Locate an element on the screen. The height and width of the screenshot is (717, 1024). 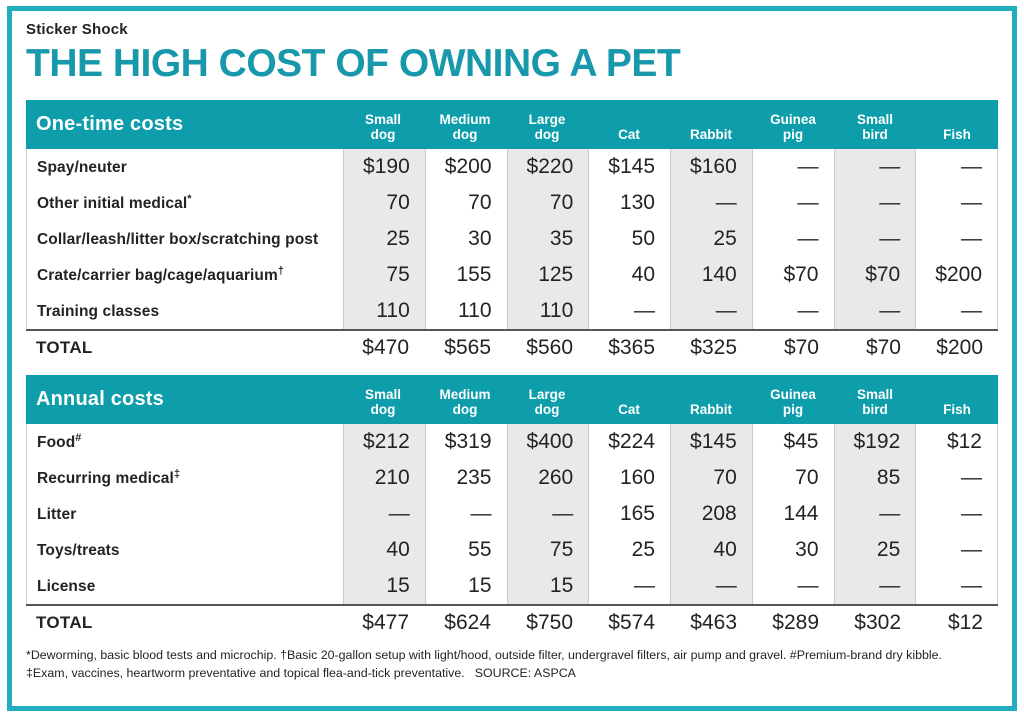
page-title: THE HIGH COST OF OWNING A PET is located at coordinates (353, 63).